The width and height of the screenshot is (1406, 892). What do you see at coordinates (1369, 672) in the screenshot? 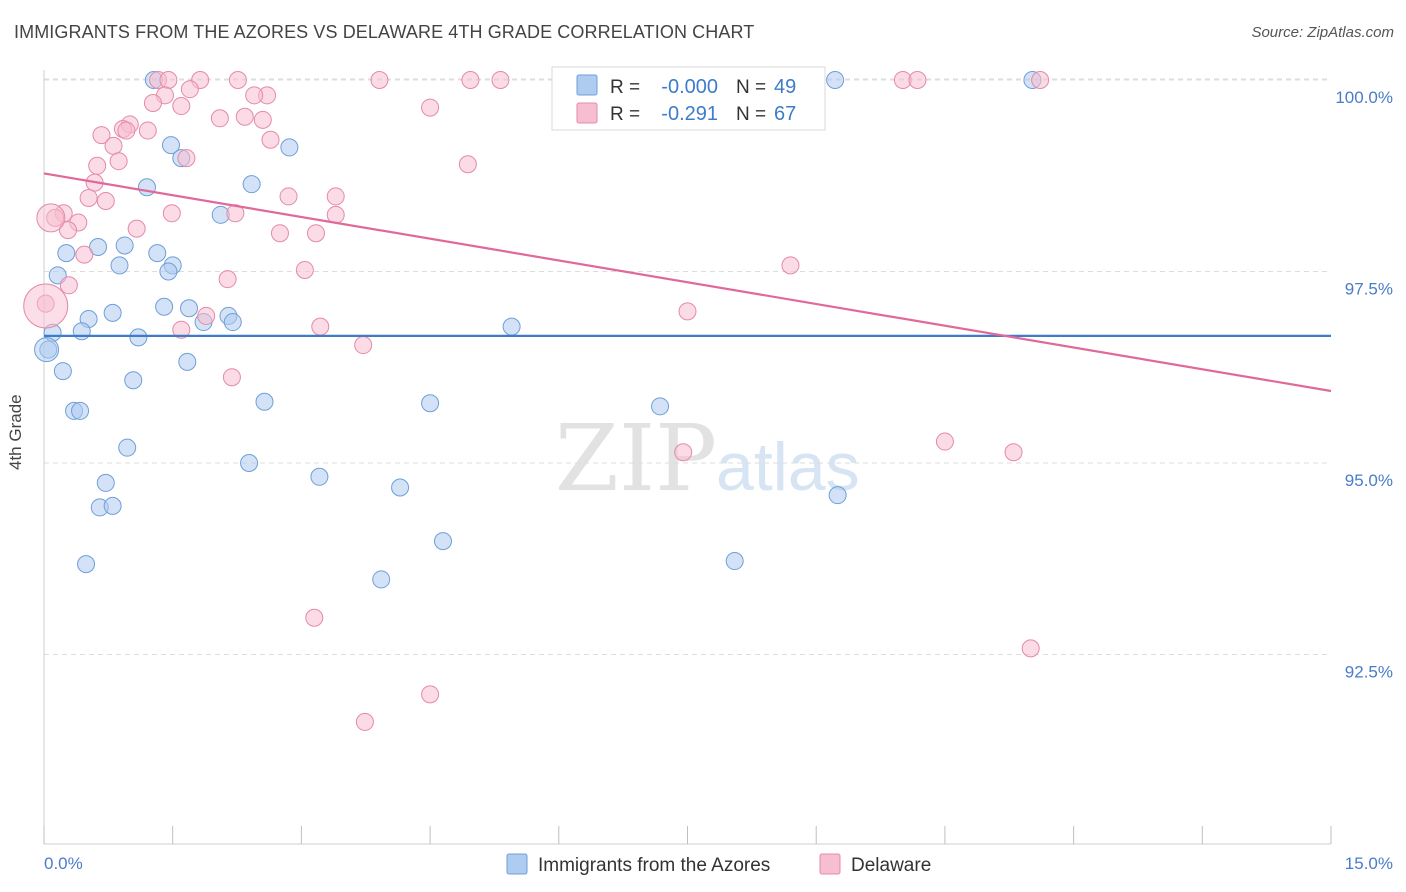
I see `y-tick-label: 92.5%` at bounding box center [1369, 672].